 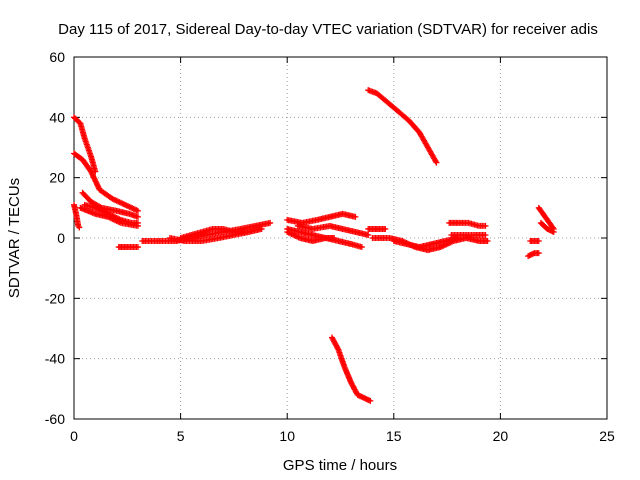 What do you see at coordinates (55, 298) in the screenshot?
I see `y-tick-label: -20` at bounding box center [55, 298].